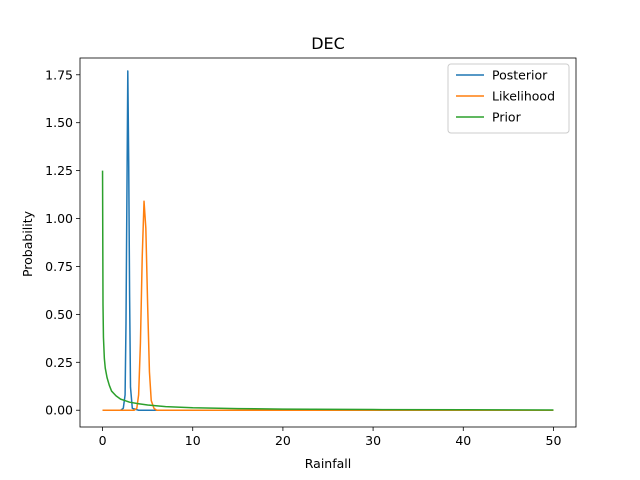 Image resolution: width=640 pixels, height=480 pixels. What do you see at coordinates (59, 122) in the screenshot?
I see `y-tick-label: 1.50` at bounding box center [59, 122].